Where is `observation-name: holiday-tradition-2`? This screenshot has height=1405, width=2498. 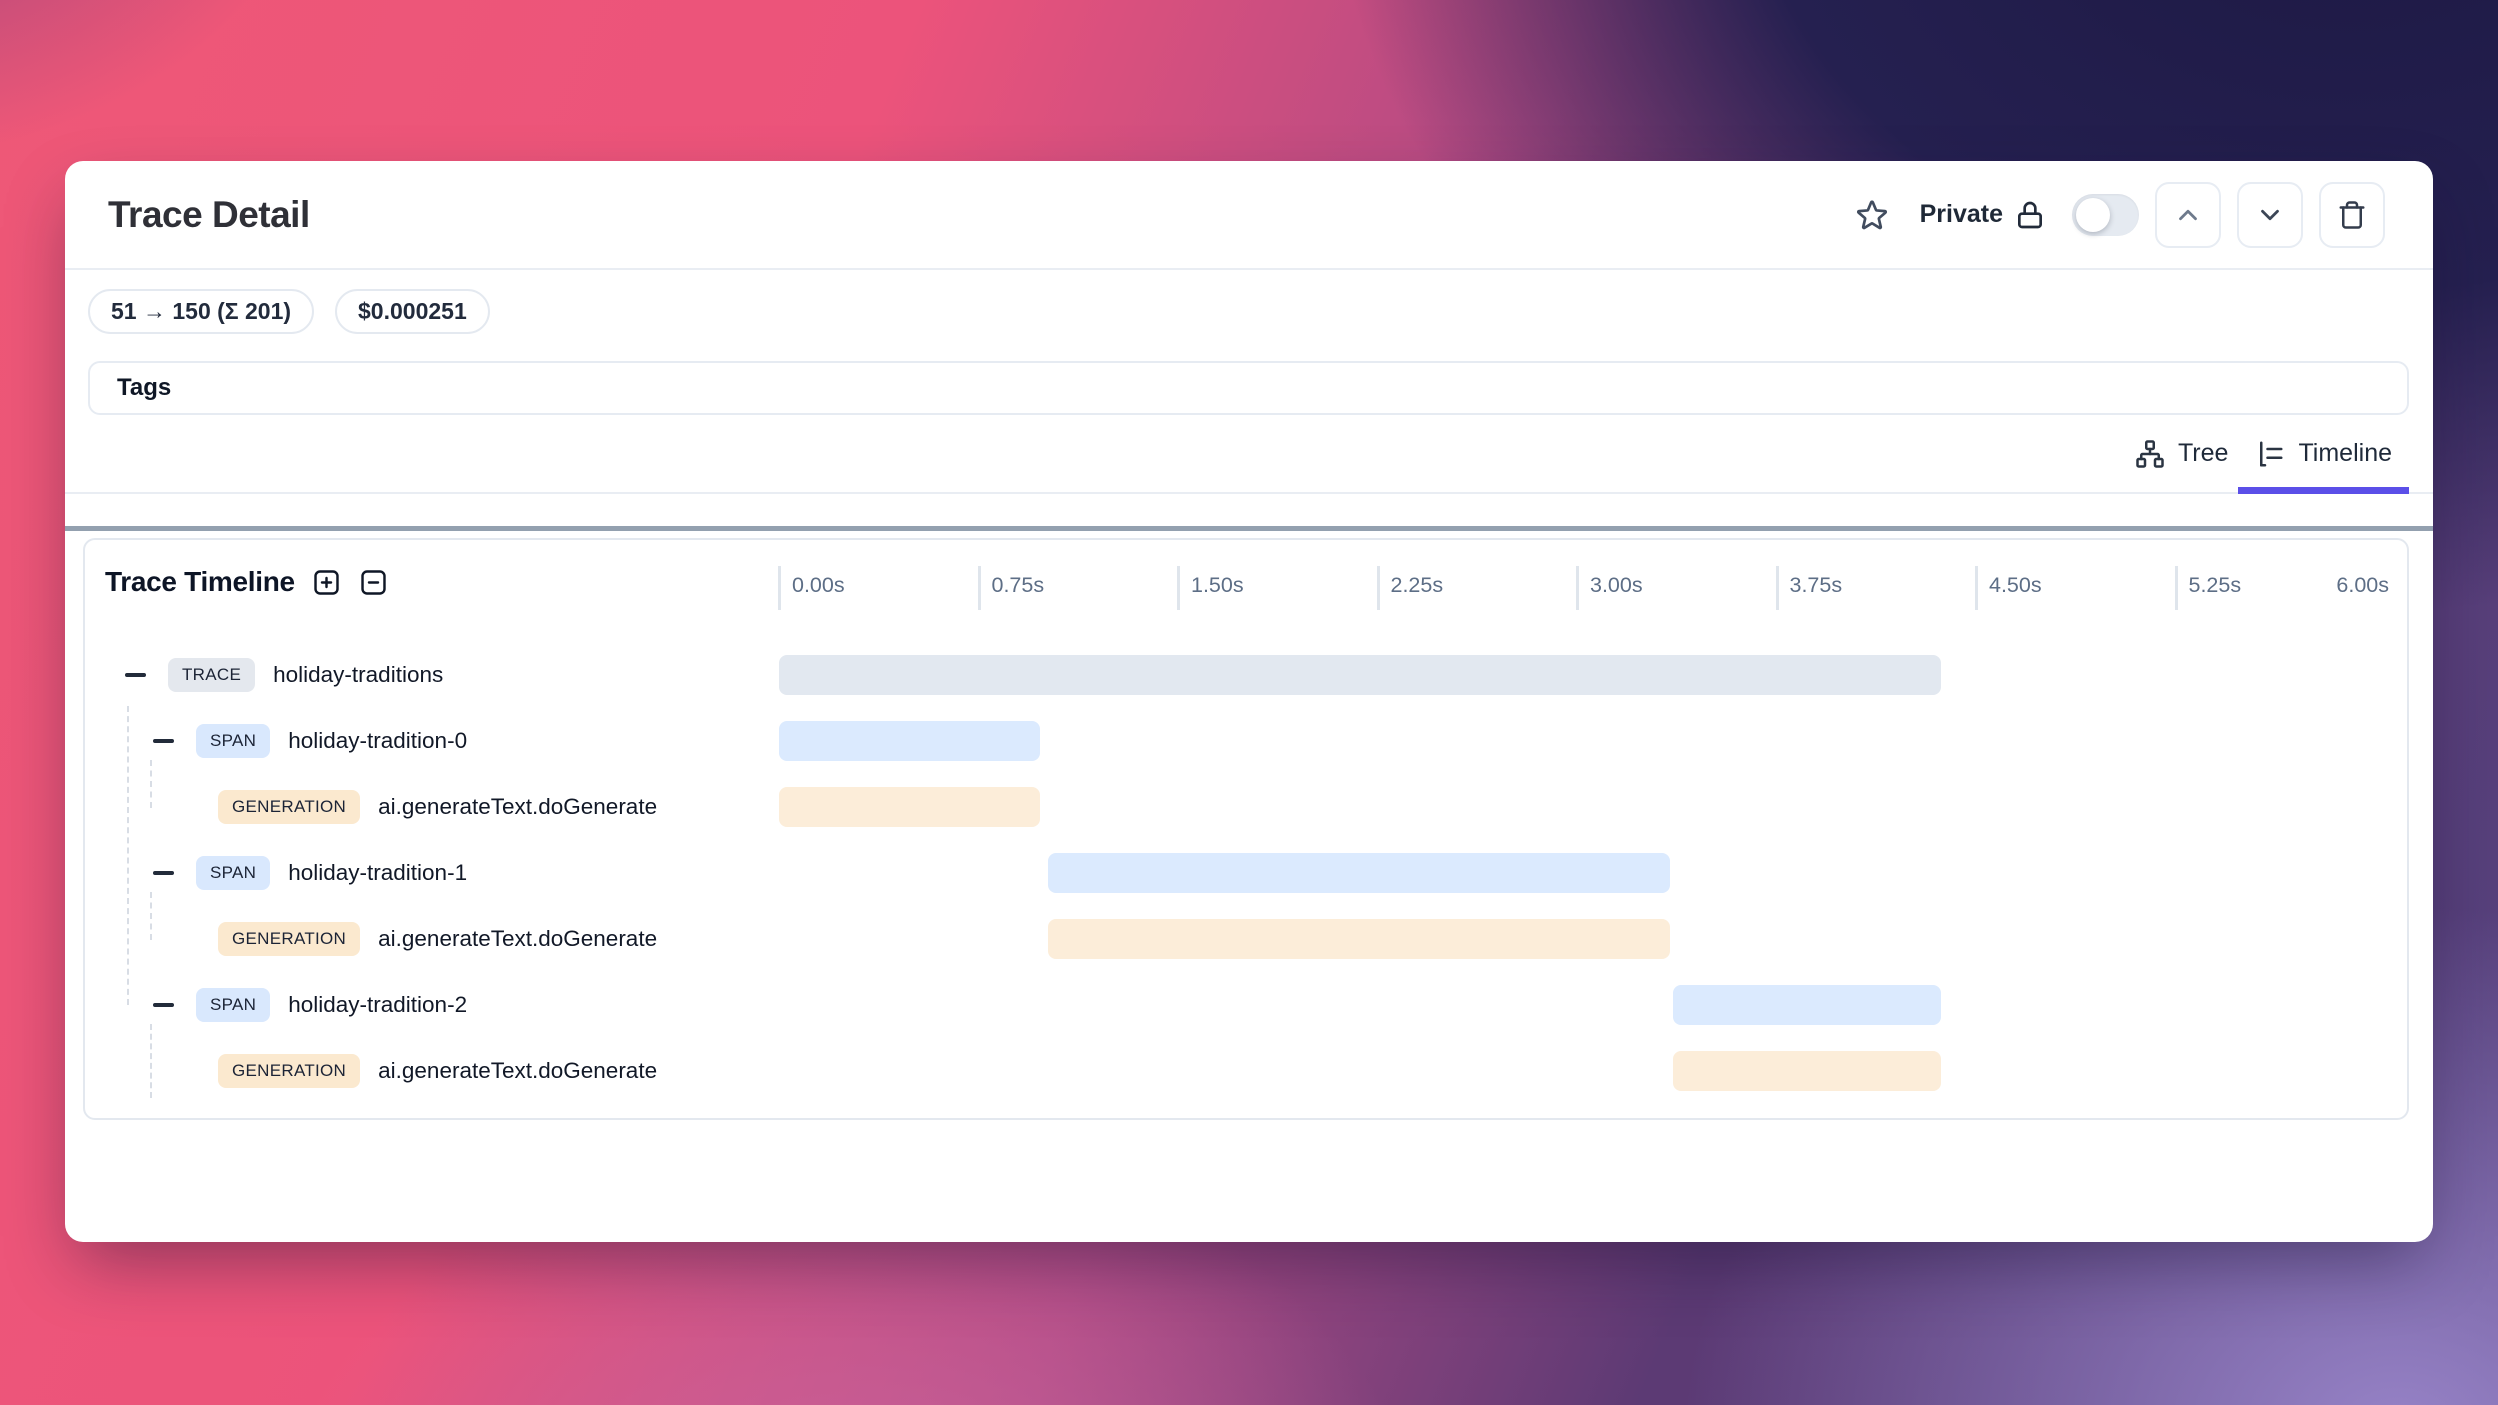 observation-name: holiday-tradition-2 is located at coordinates (378, 1004).